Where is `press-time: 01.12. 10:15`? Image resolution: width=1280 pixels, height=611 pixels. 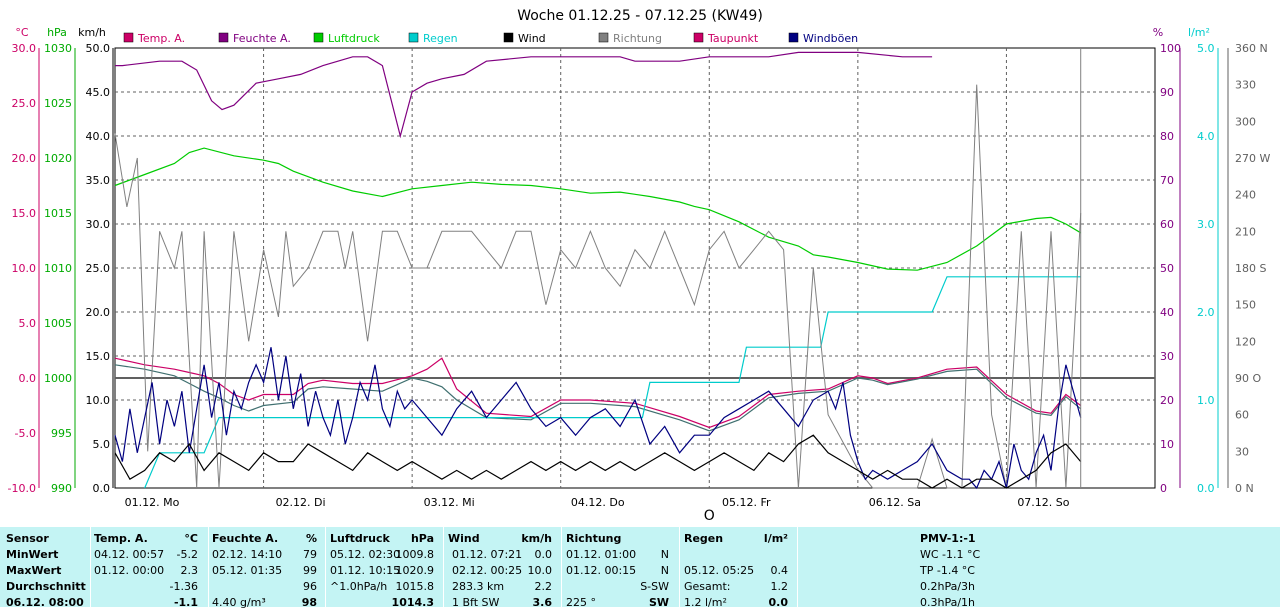
press-time: 01.12. 10:15 is located at coordinates (365, 570).